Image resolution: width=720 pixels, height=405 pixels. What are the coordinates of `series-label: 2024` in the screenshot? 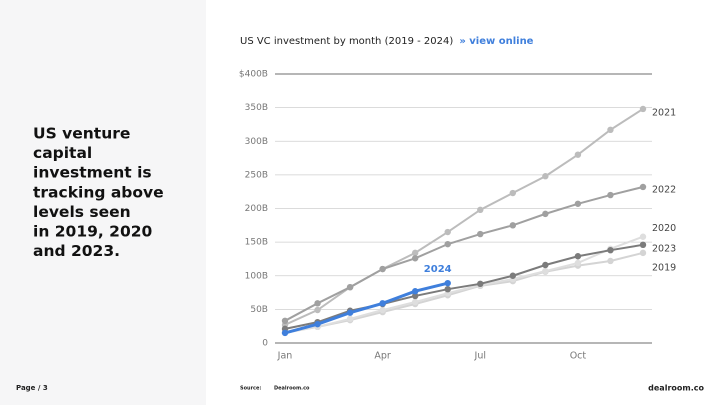 It's located at (438, 269).